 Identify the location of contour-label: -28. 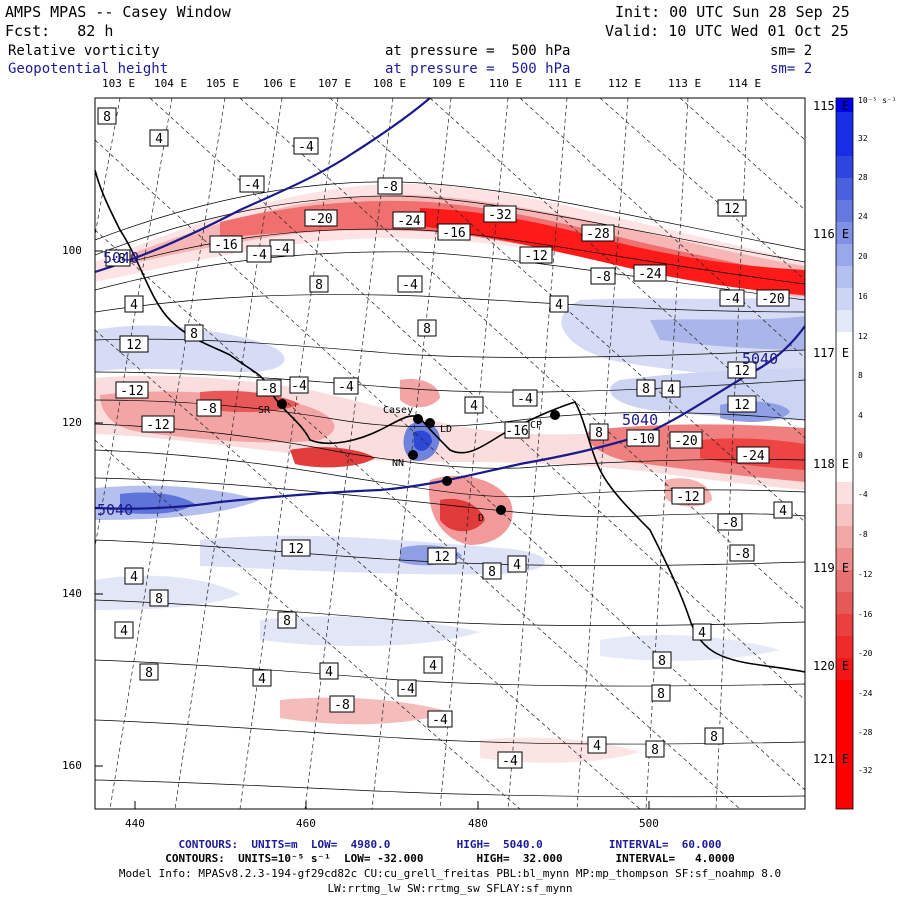
(598, 233).